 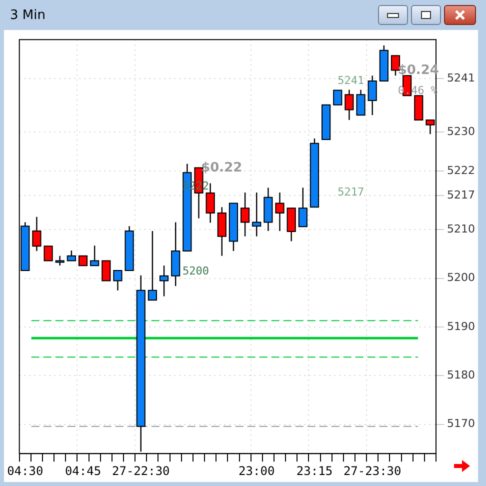 I want to click on y-tick-label: 5180, so click(x=461, y=375).